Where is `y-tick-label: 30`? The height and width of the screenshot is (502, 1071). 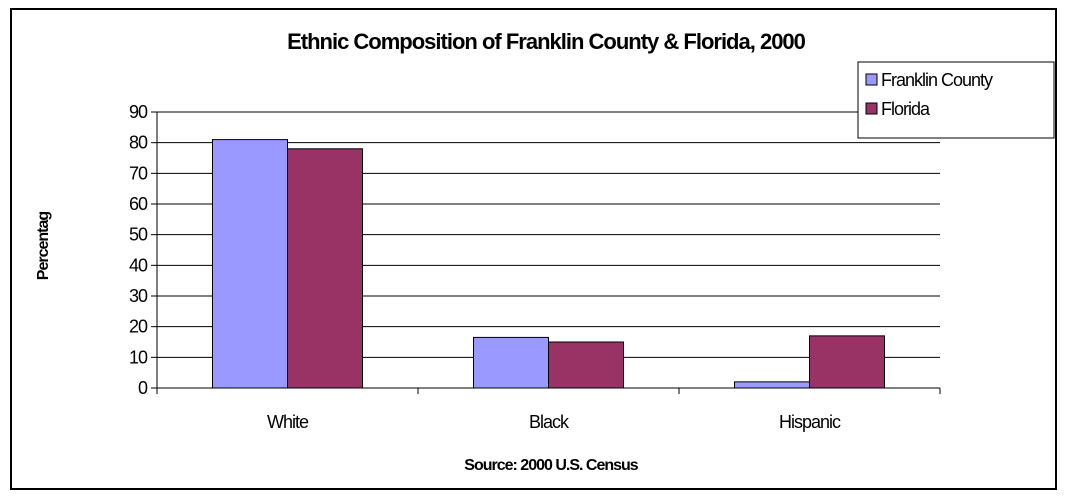 y-tick-label: 30 is located at coordinates (138, 296).